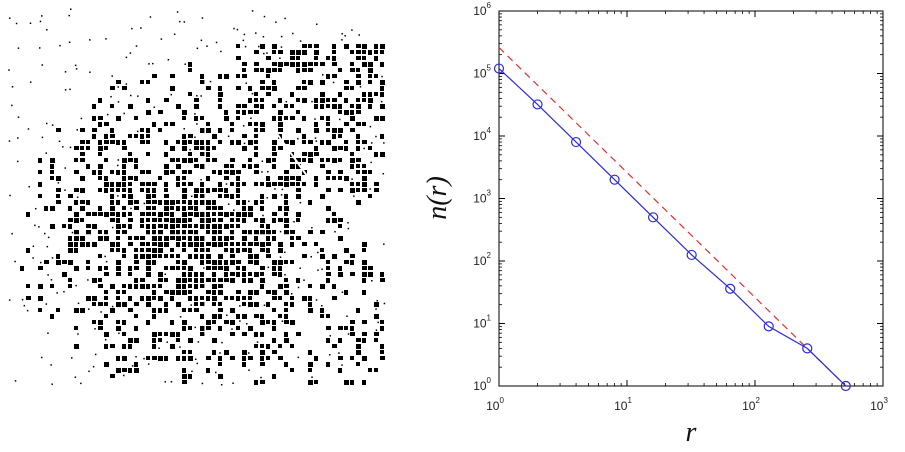 The height and width of the screenshot is (452, 905). Describe the element at coordinates (482, 72) in the screenshot. I see `y-tick-label: 10⁵` at that location.